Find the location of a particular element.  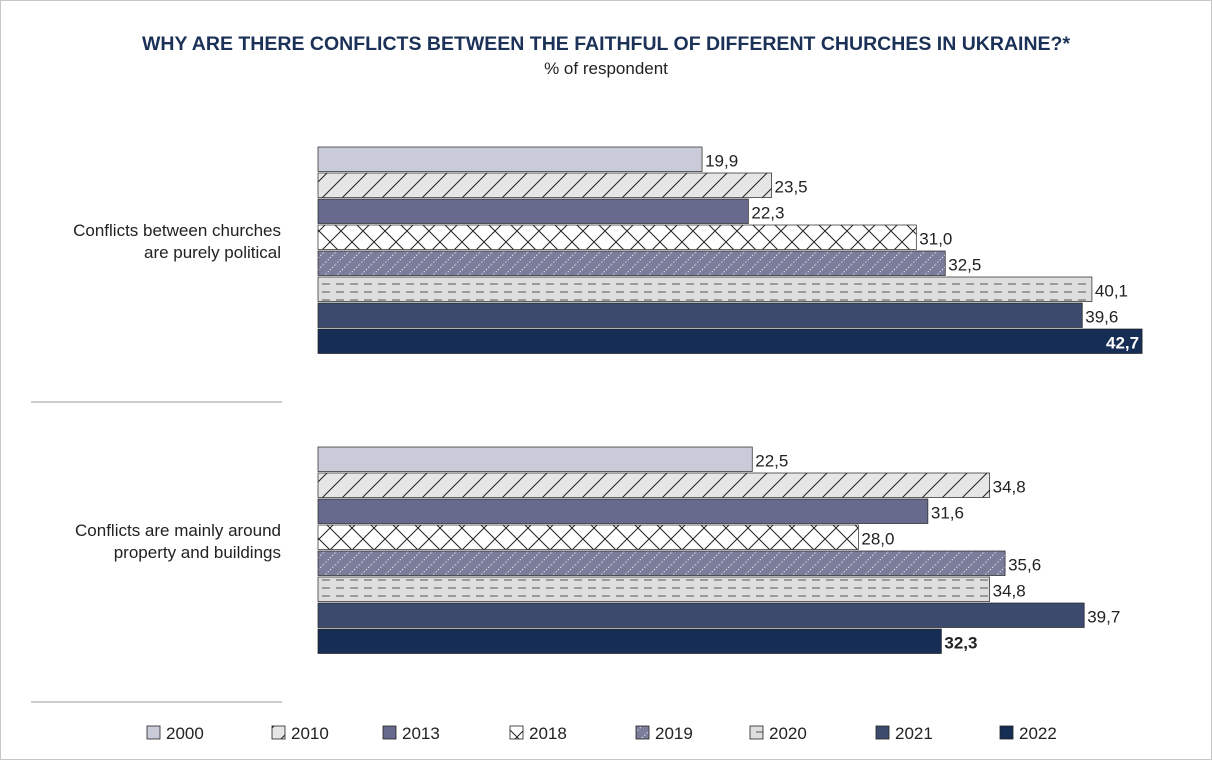

legend-swatch-2021 is located at coordinates (882, 732).